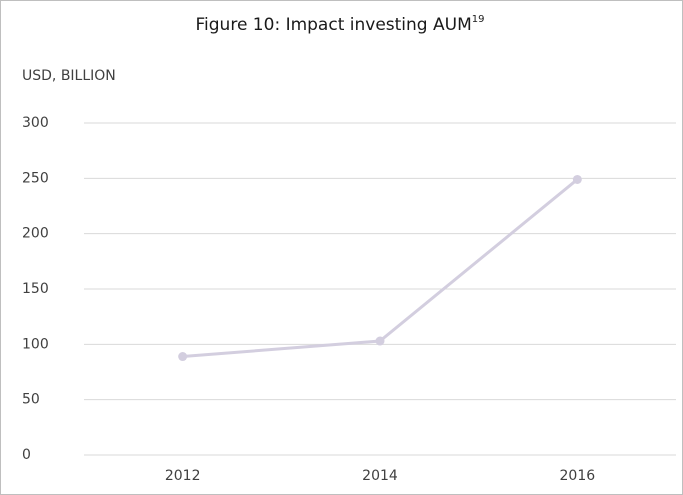 This screenshot has width=683, height=495. Describe the element at coordinates (35, 123) in the screenshot. I see `y-tick-label: 300` at that location.